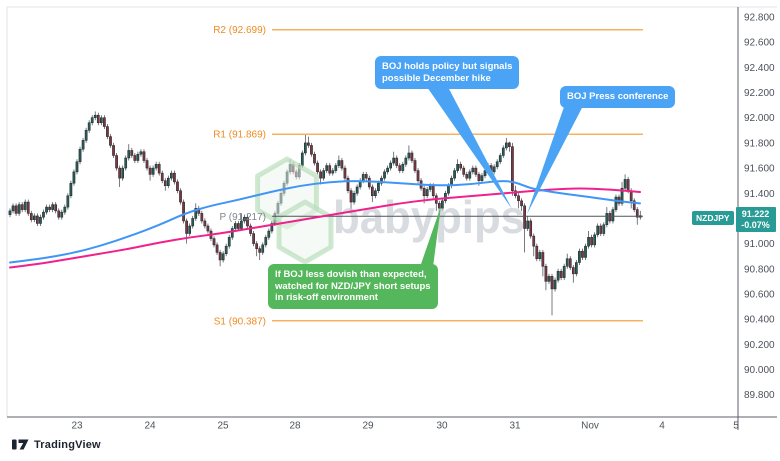  I want to click on time-tick-label: 31, so click(515, 426).